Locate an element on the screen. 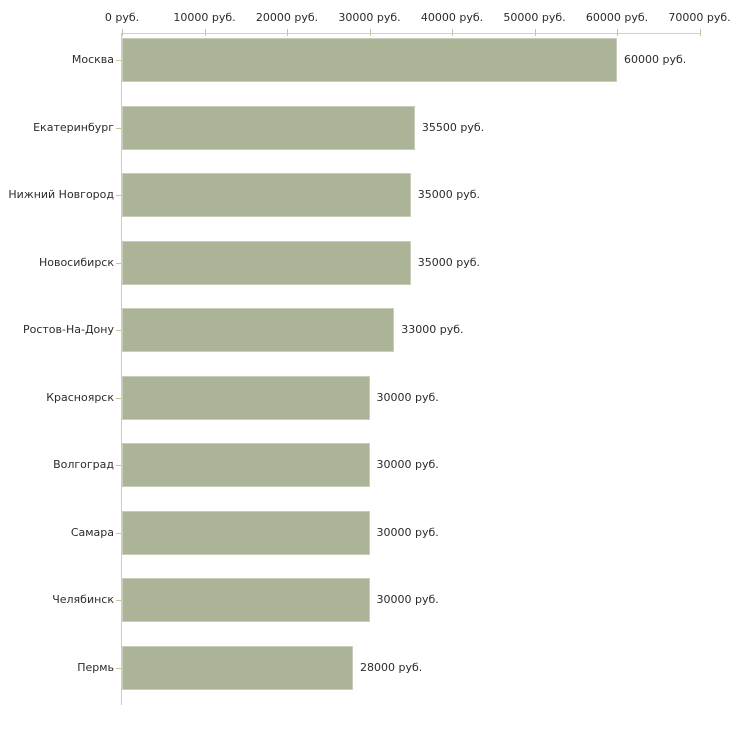 The width and height of the screenshot is (730, 730). category-label: Волгоград is located at coordinates (83, 464).